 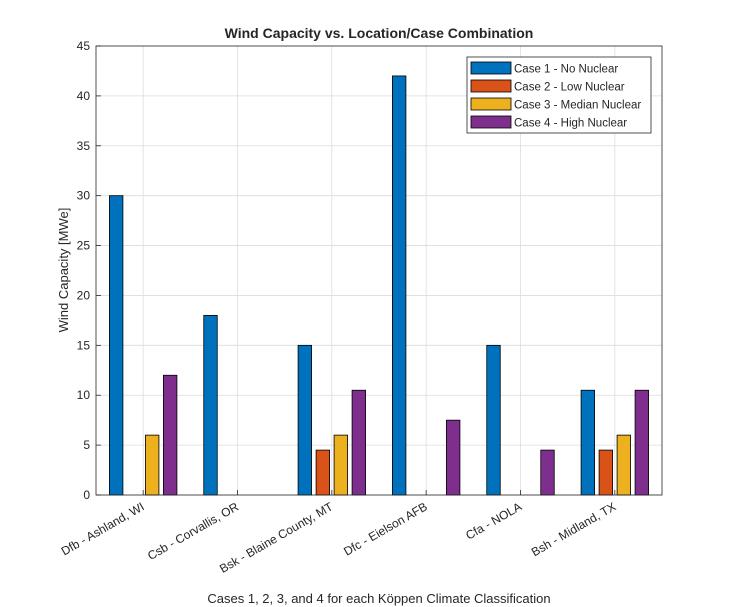 What do you see at coordinates (569, 88) in the screenshot?
I see `legend-entry: Case 2 - Low Nuclear` at bounding box center [569, 88].